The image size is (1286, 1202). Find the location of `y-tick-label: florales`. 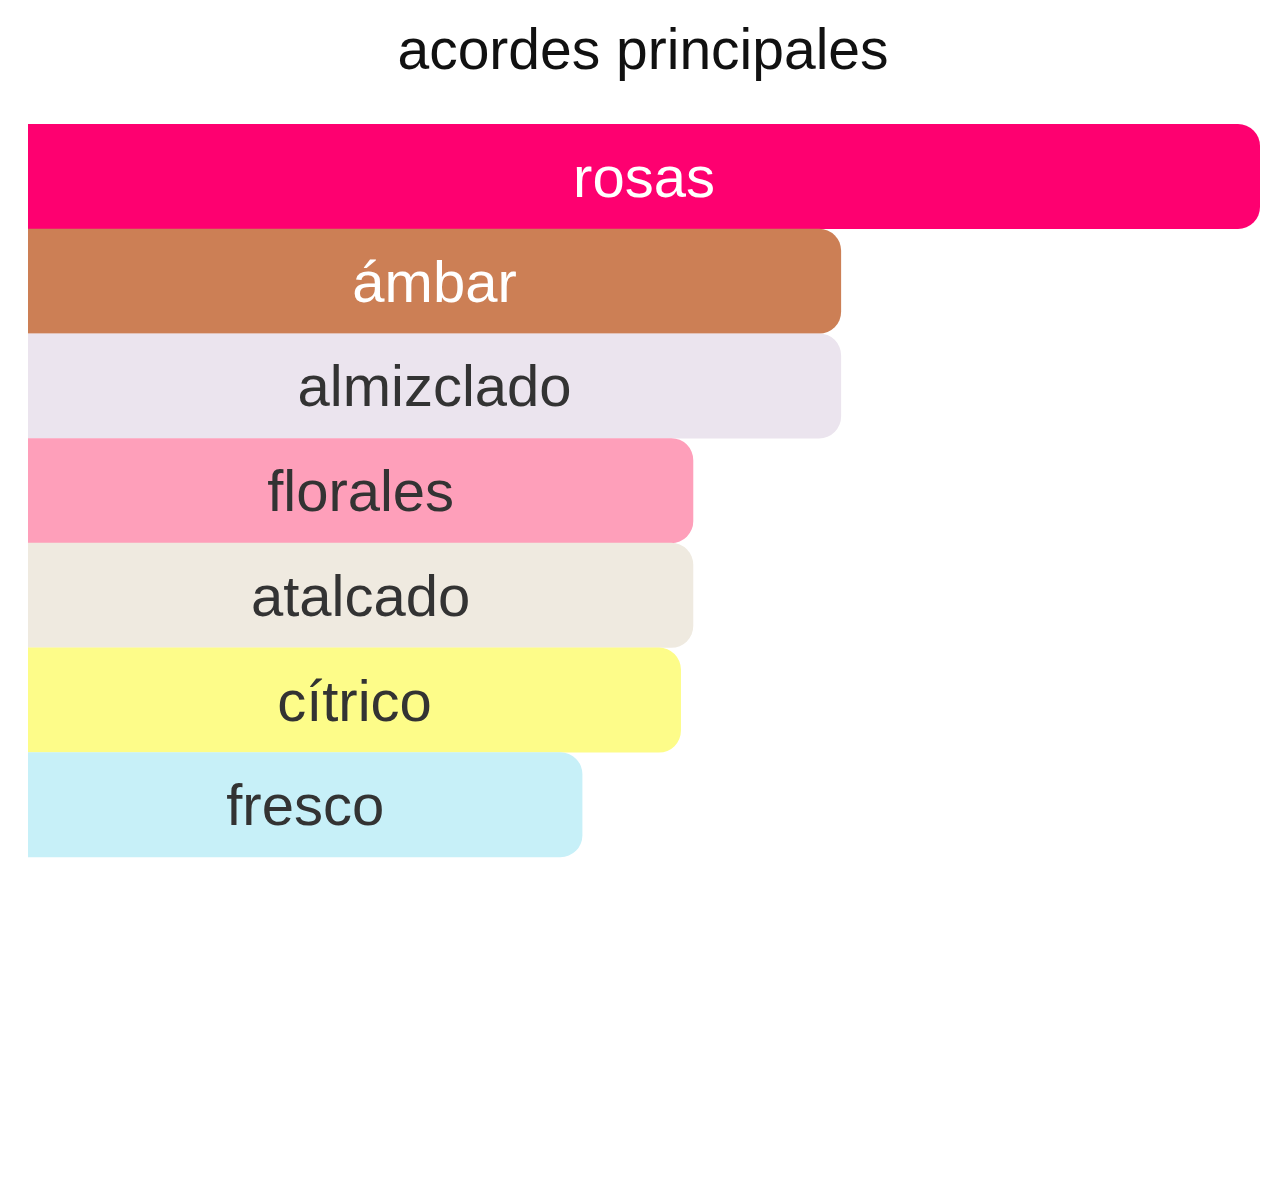

y-tick-label: florales is located at coordinates (361, 491).